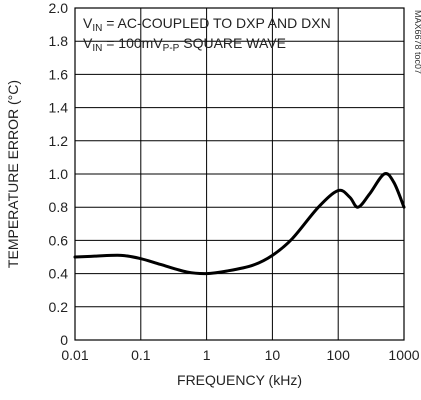  I want to click on y-axis-ticks: 0 0.2 0.4 0.6 0.8 1.0 1.2 1.4 1.6 1.8 2.0, so click(59, 174).